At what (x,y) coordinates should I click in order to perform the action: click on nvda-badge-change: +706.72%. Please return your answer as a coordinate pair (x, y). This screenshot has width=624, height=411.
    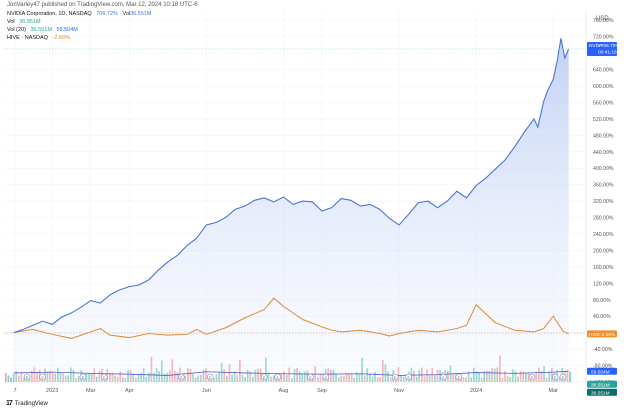
    Looking at the image, I should click on (609, 46).